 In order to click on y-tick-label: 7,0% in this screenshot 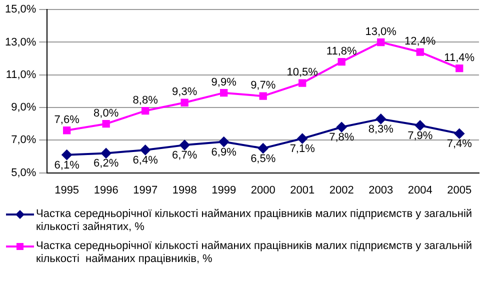, I will do `click(23, 140)`.